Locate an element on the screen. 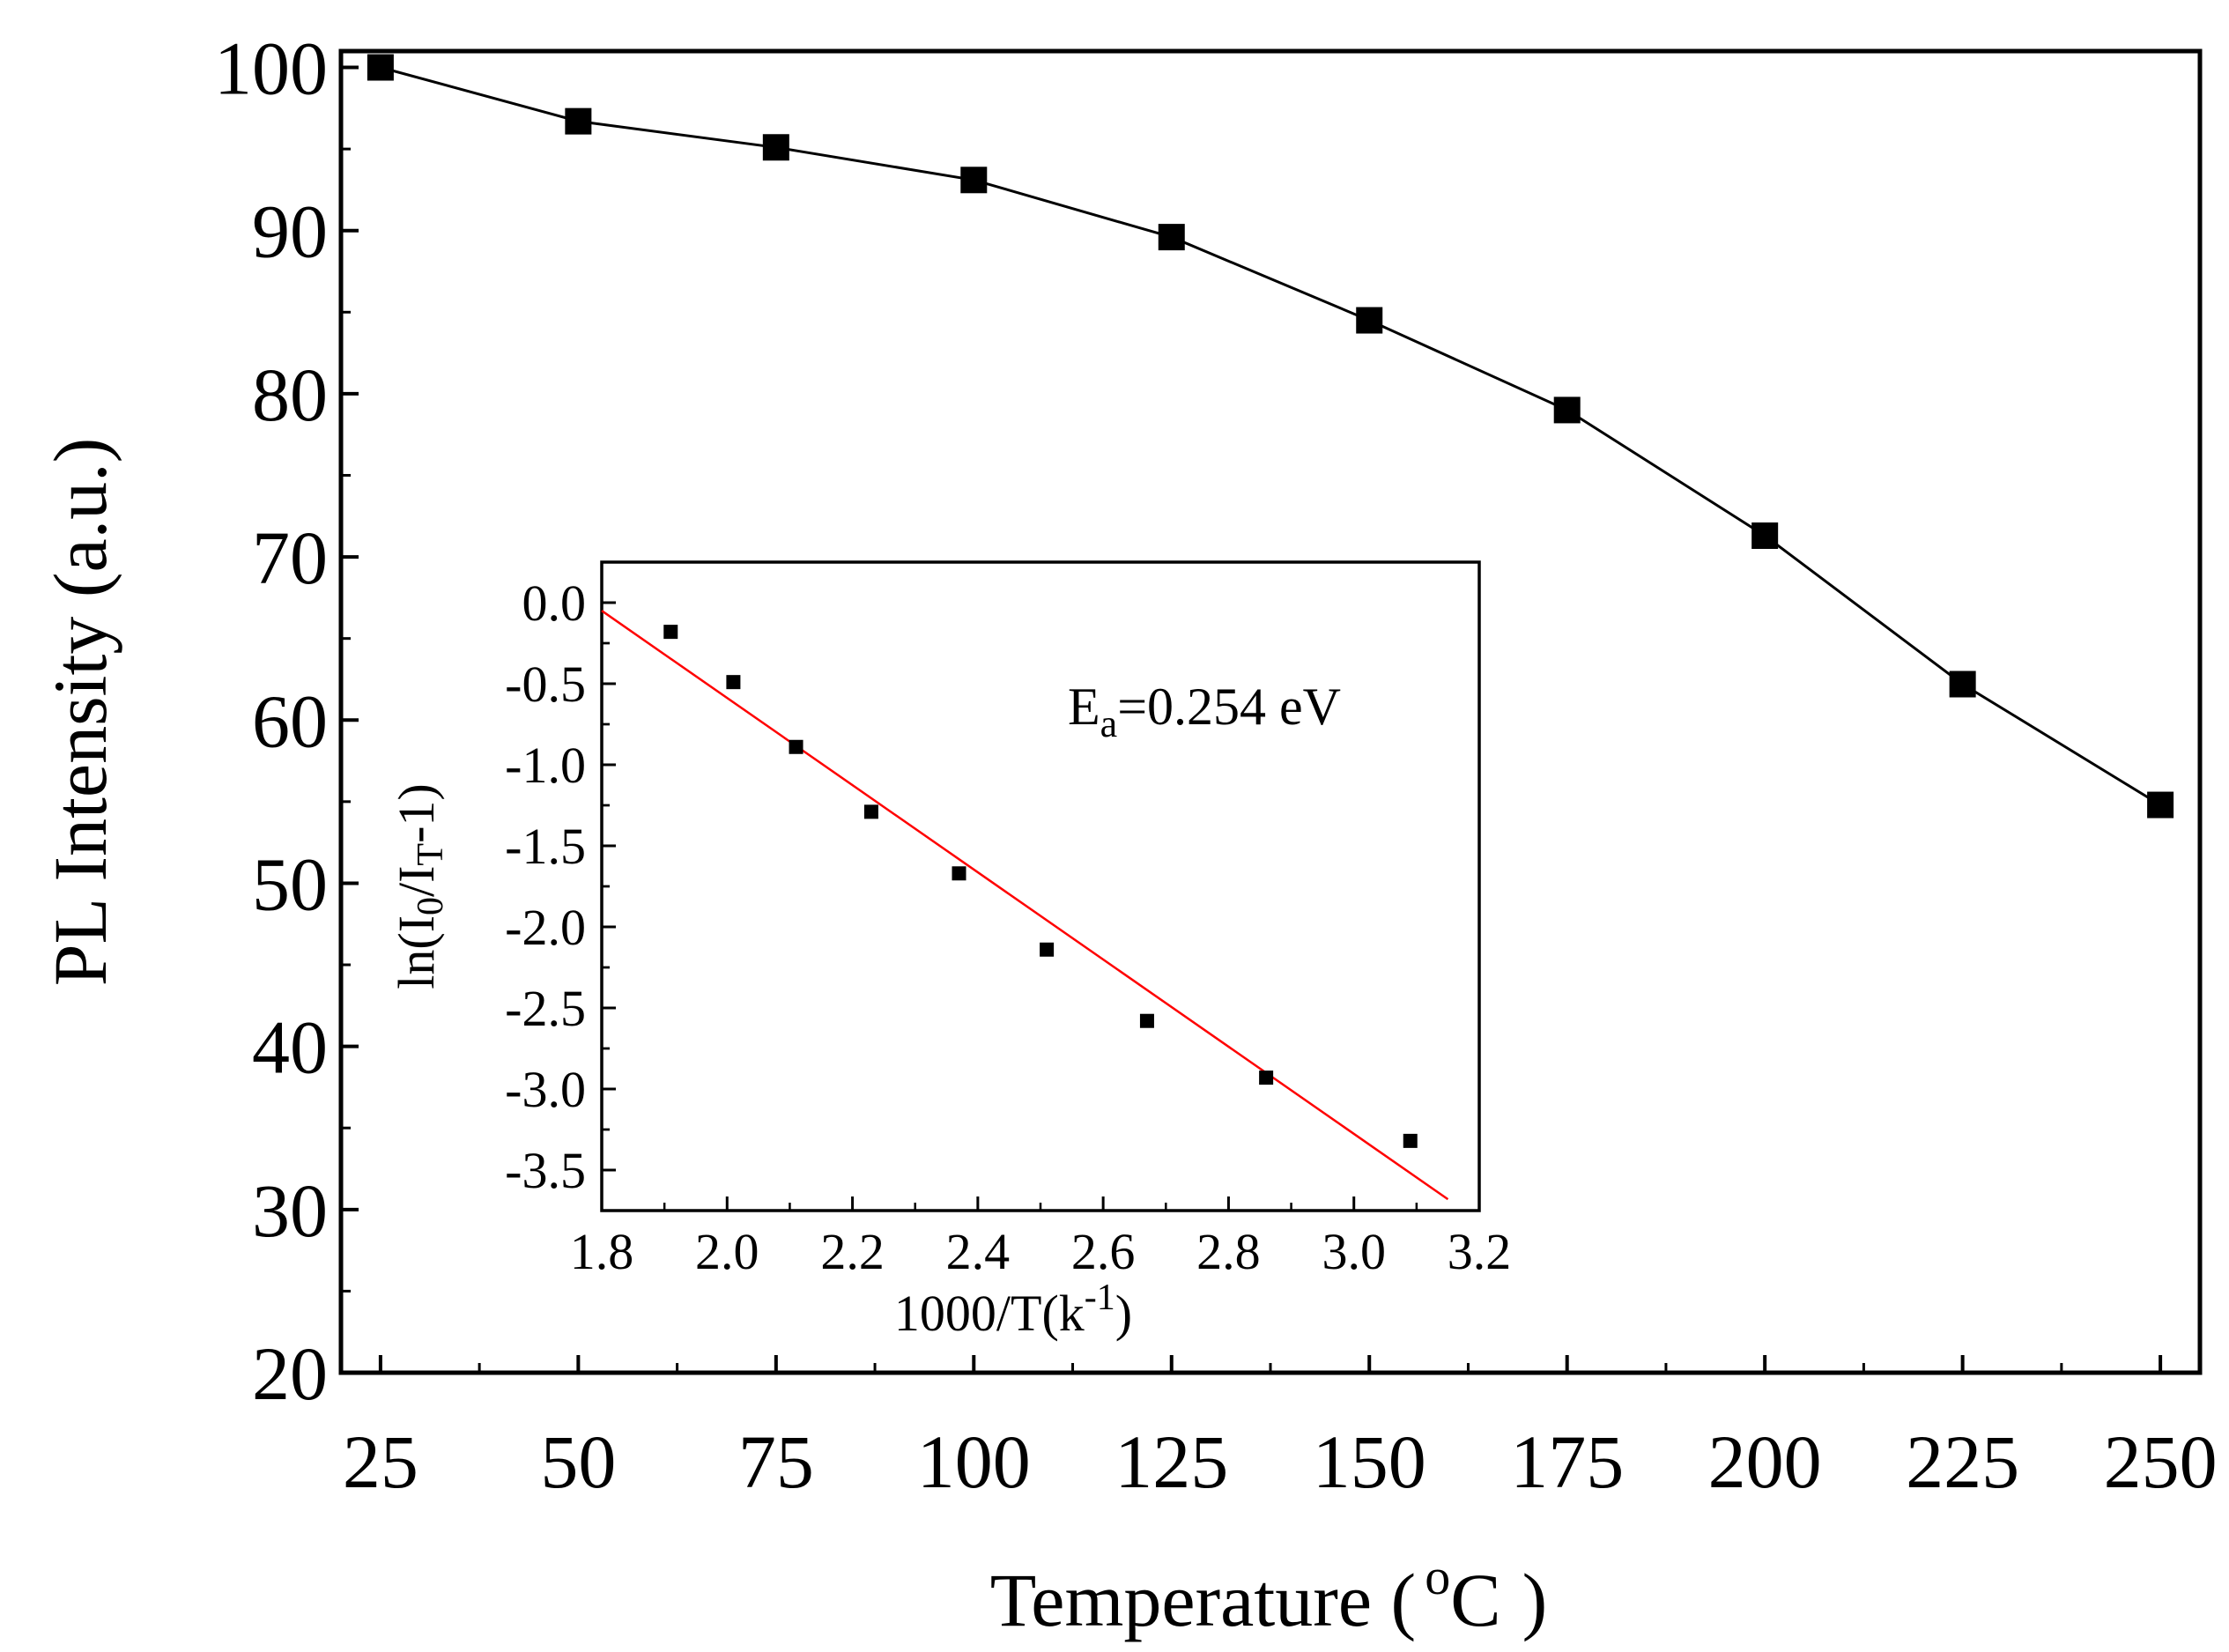  inset-y-tick-label: -3.5 is located at coordinates (545, 1170).